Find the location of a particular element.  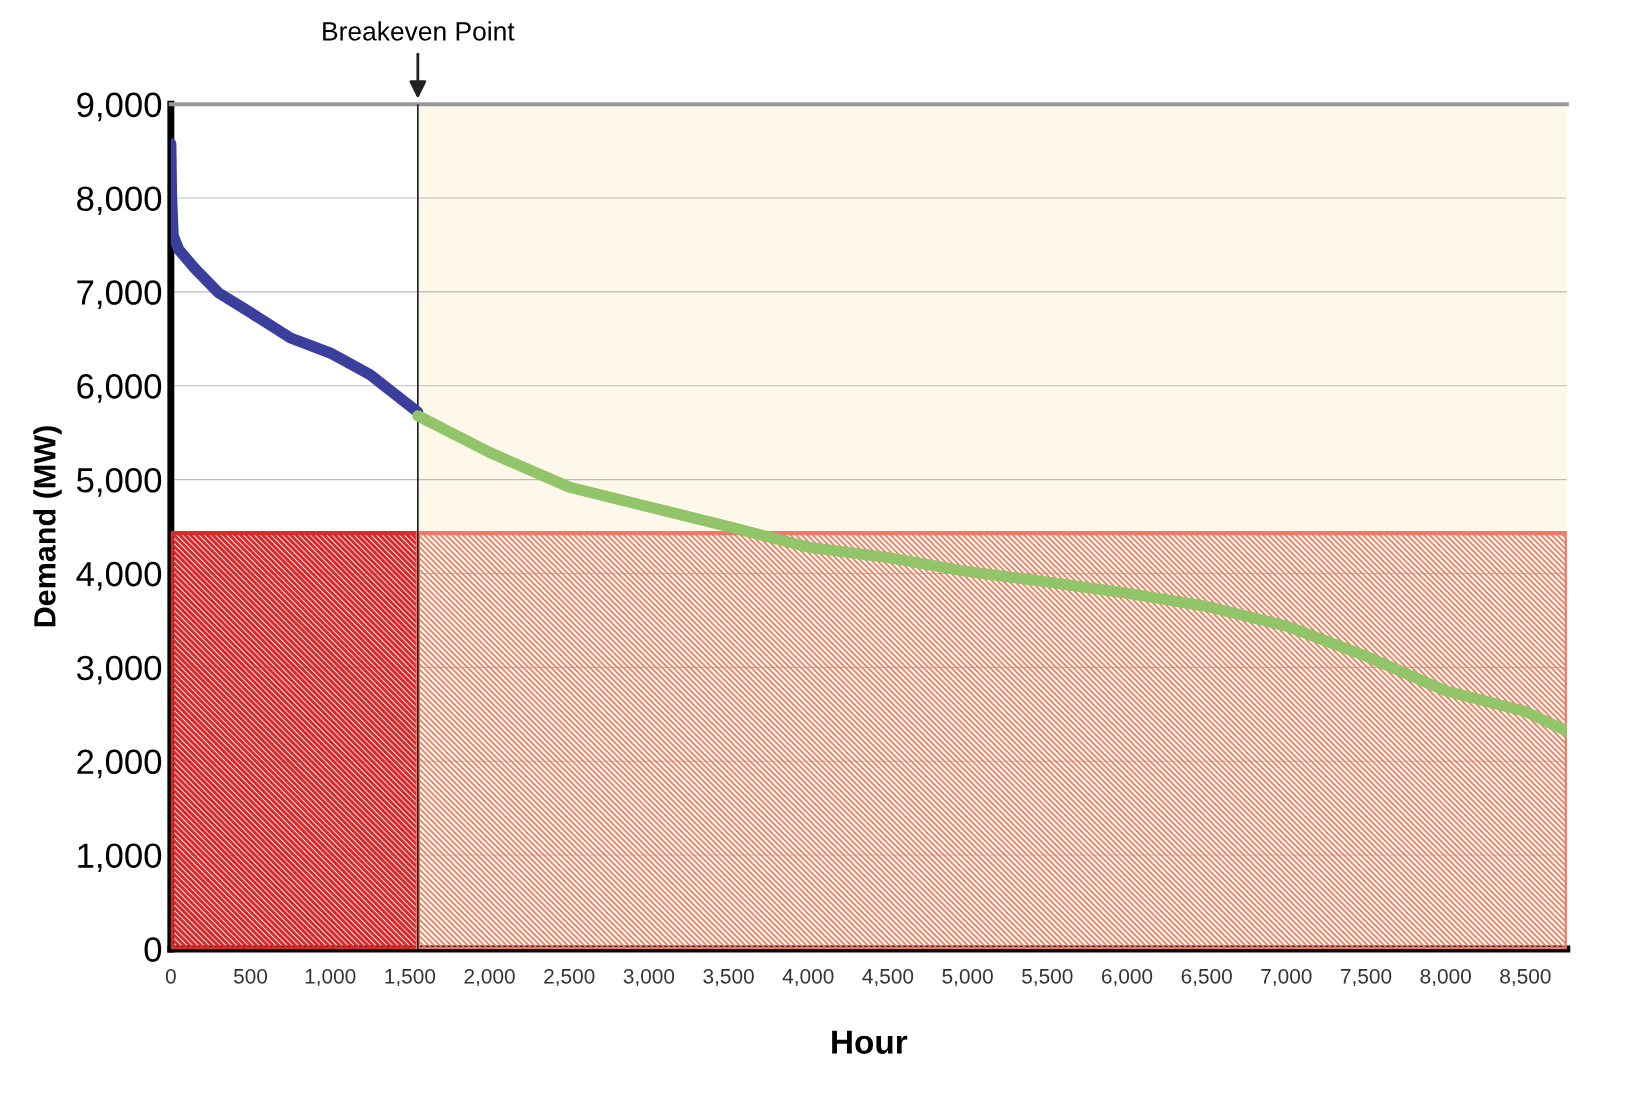

x-tick-label: 5,500 is located at coordinates (1047, 977).